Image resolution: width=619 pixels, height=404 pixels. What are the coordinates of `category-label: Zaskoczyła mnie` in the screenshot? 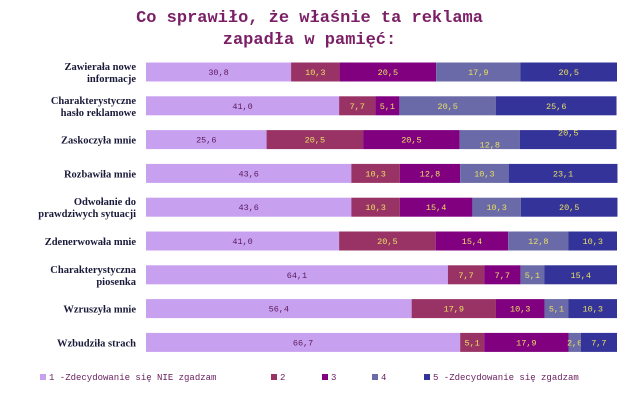 It's located at (98, 141).